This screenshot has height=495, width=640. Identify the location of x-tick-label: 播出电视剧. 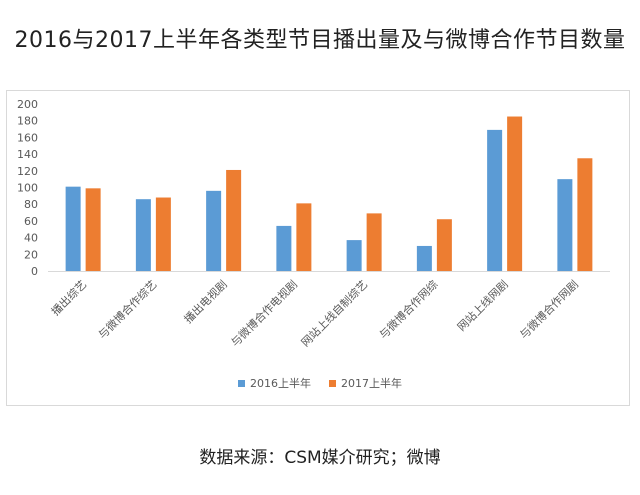
(205, 301).